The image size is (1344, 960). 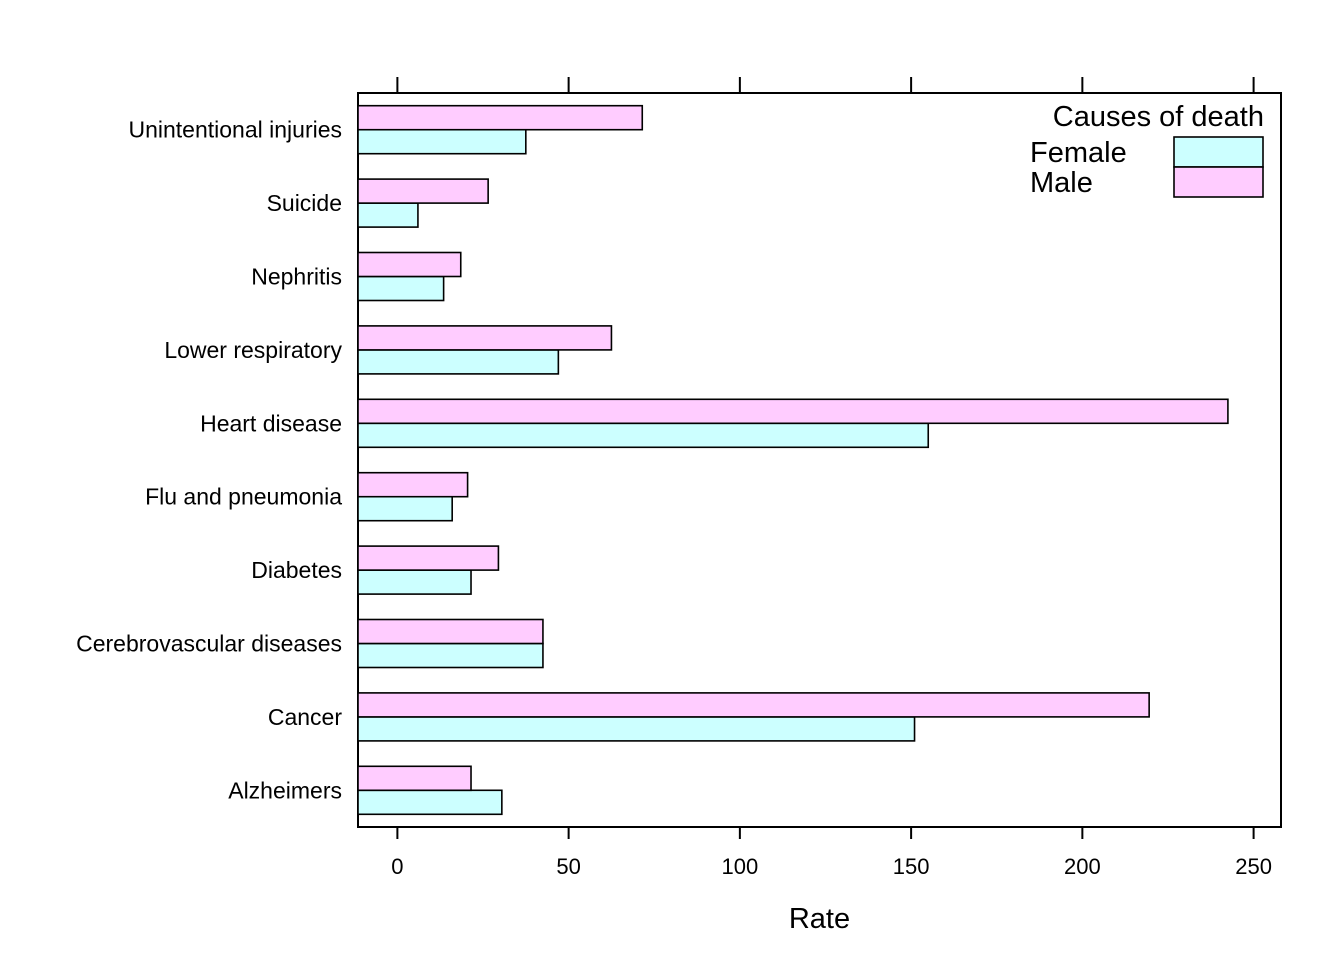 What do you see at coordinates (414, 582) in the screenshot?
I see `bar-female-diabetes` at bounding box center [414, 582].